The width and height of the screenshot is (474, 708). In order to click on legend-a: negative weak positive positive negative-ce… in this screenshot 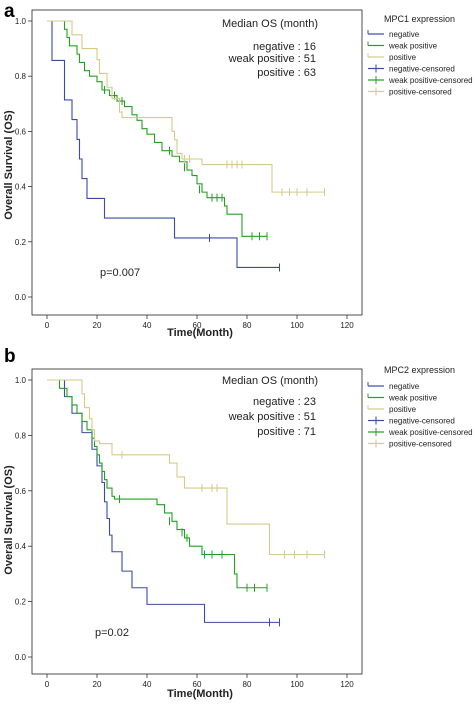, I will do `click(420, 63)`.